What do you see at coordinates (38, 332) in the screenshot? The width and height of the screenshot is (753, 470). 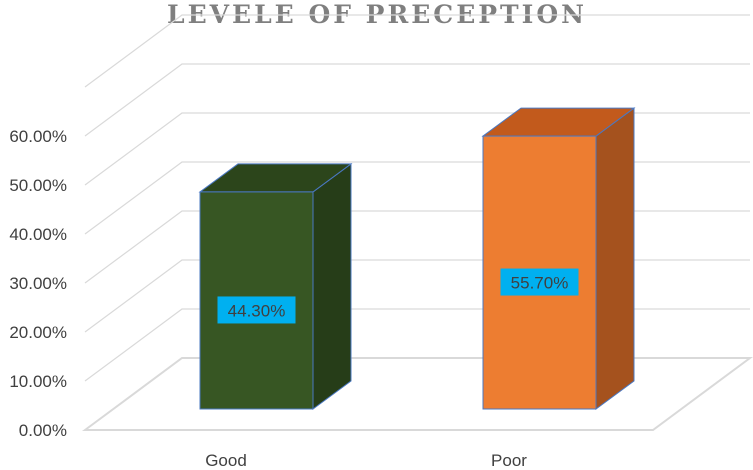 I see `y-tick-label: 20.00%` at bounding box center [38, 332].